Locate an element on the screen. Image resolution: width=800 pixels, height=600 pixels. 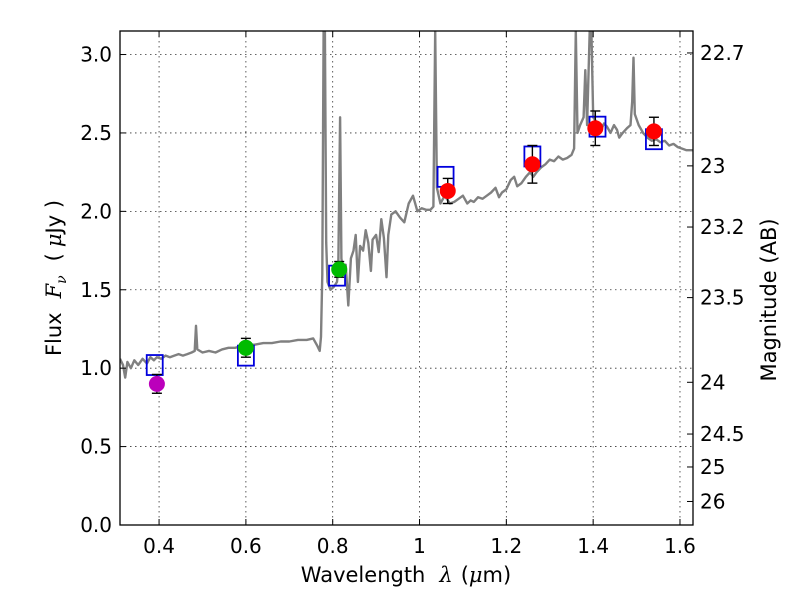
y2-tick-label: 23.5 is located at coordinates (722, 298).